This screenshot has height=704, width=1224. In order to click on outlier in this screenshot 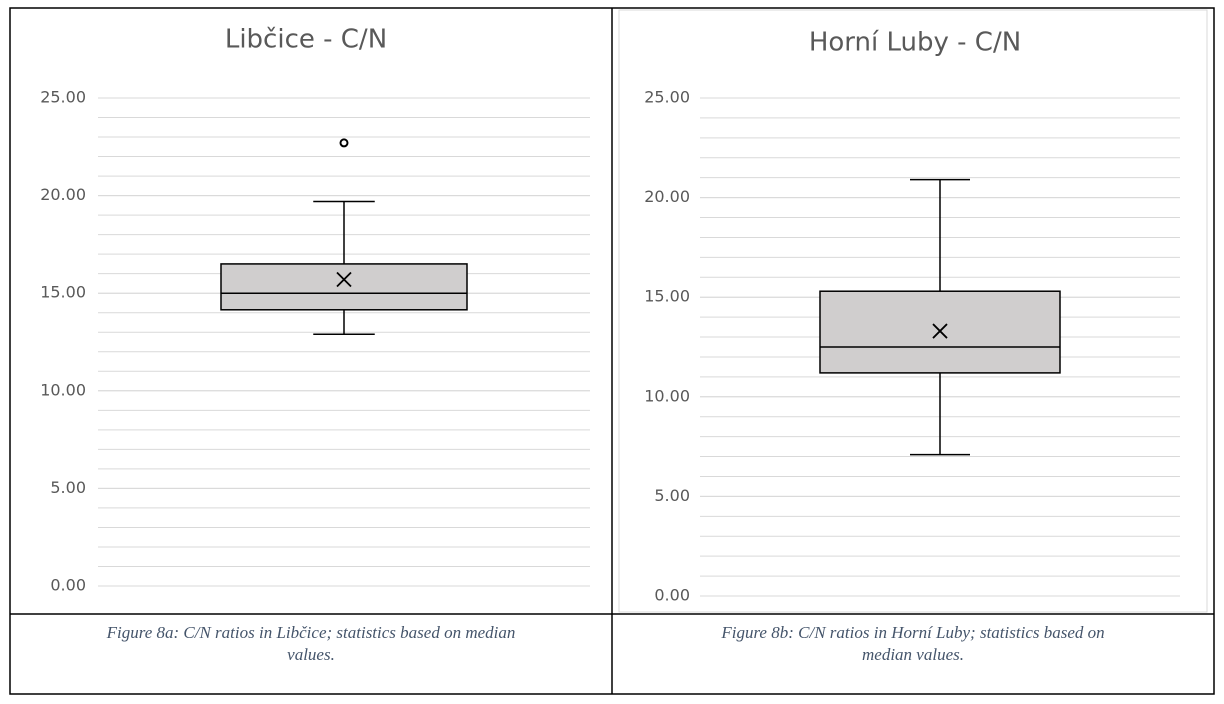, I will do `click(344, 143)`.